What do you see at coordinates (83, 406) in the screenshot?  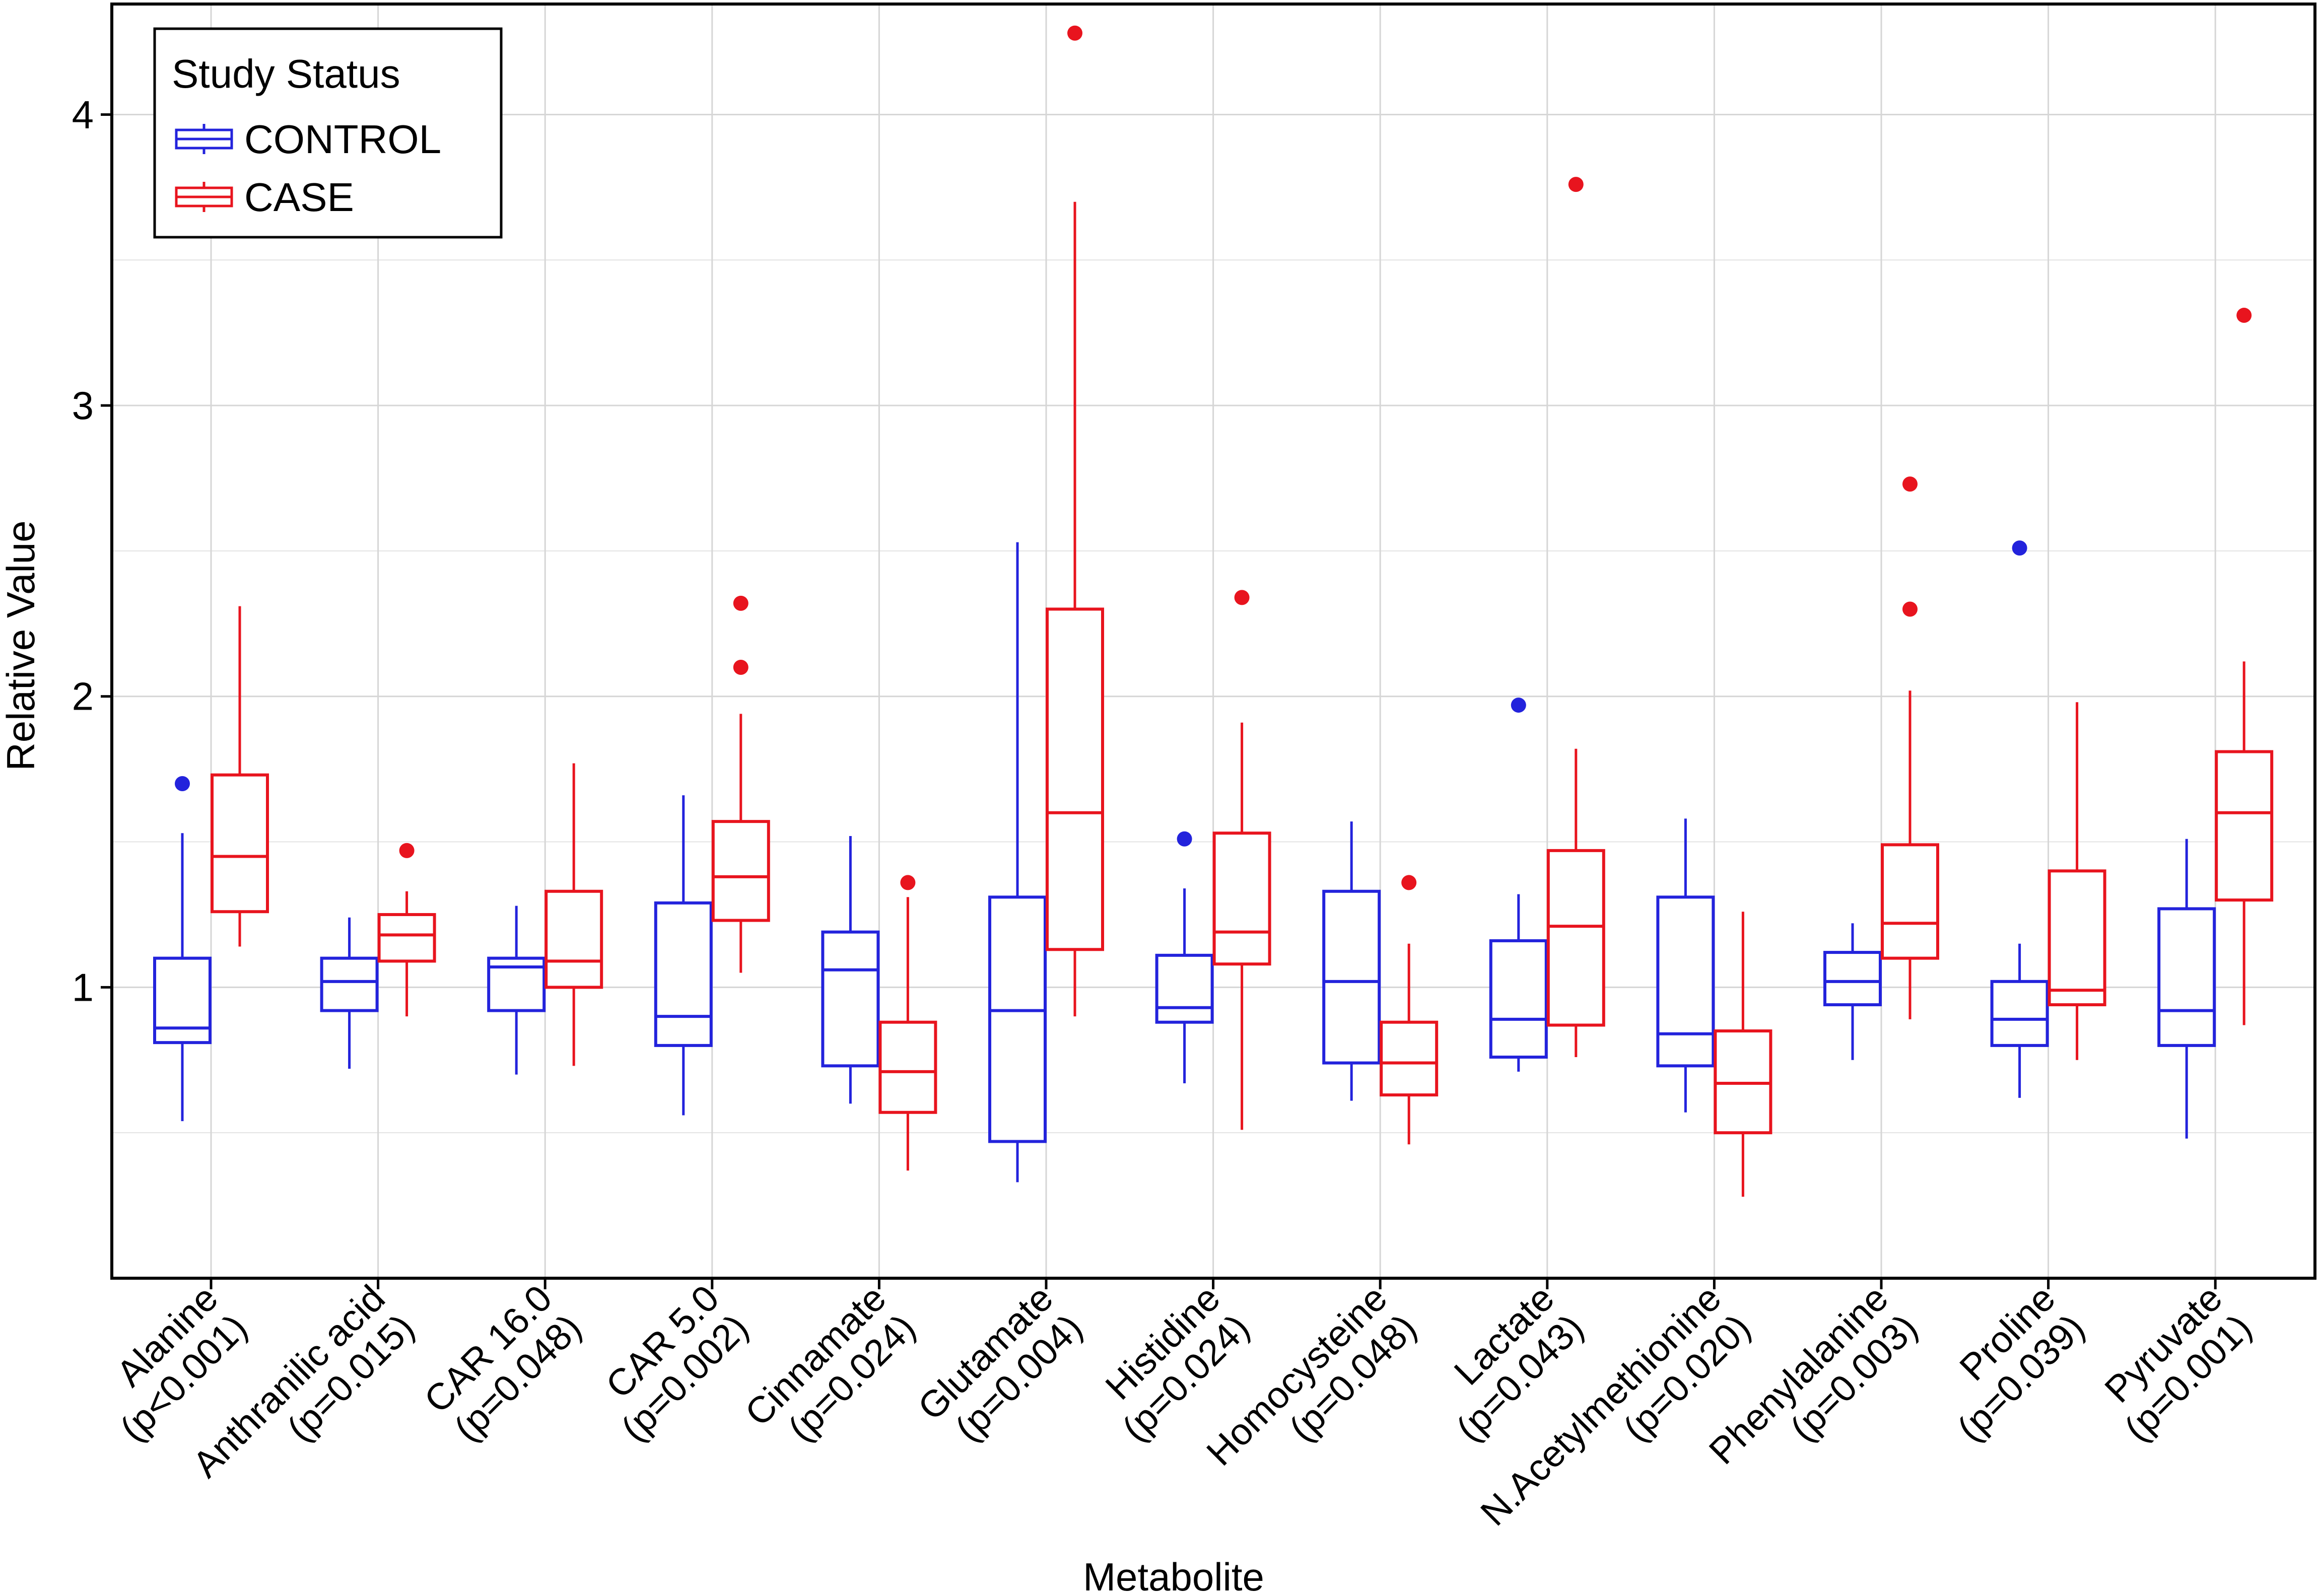 I see `y-tick-label: 3` at bounding box center [83, 406].